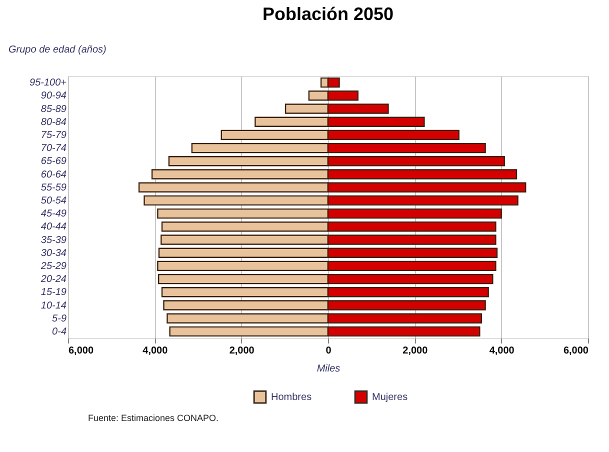  What do you see at coordinates (53, 96) in the screenshot?
I see `y-tick-label: 90-94` at bounding box center [53, 96].